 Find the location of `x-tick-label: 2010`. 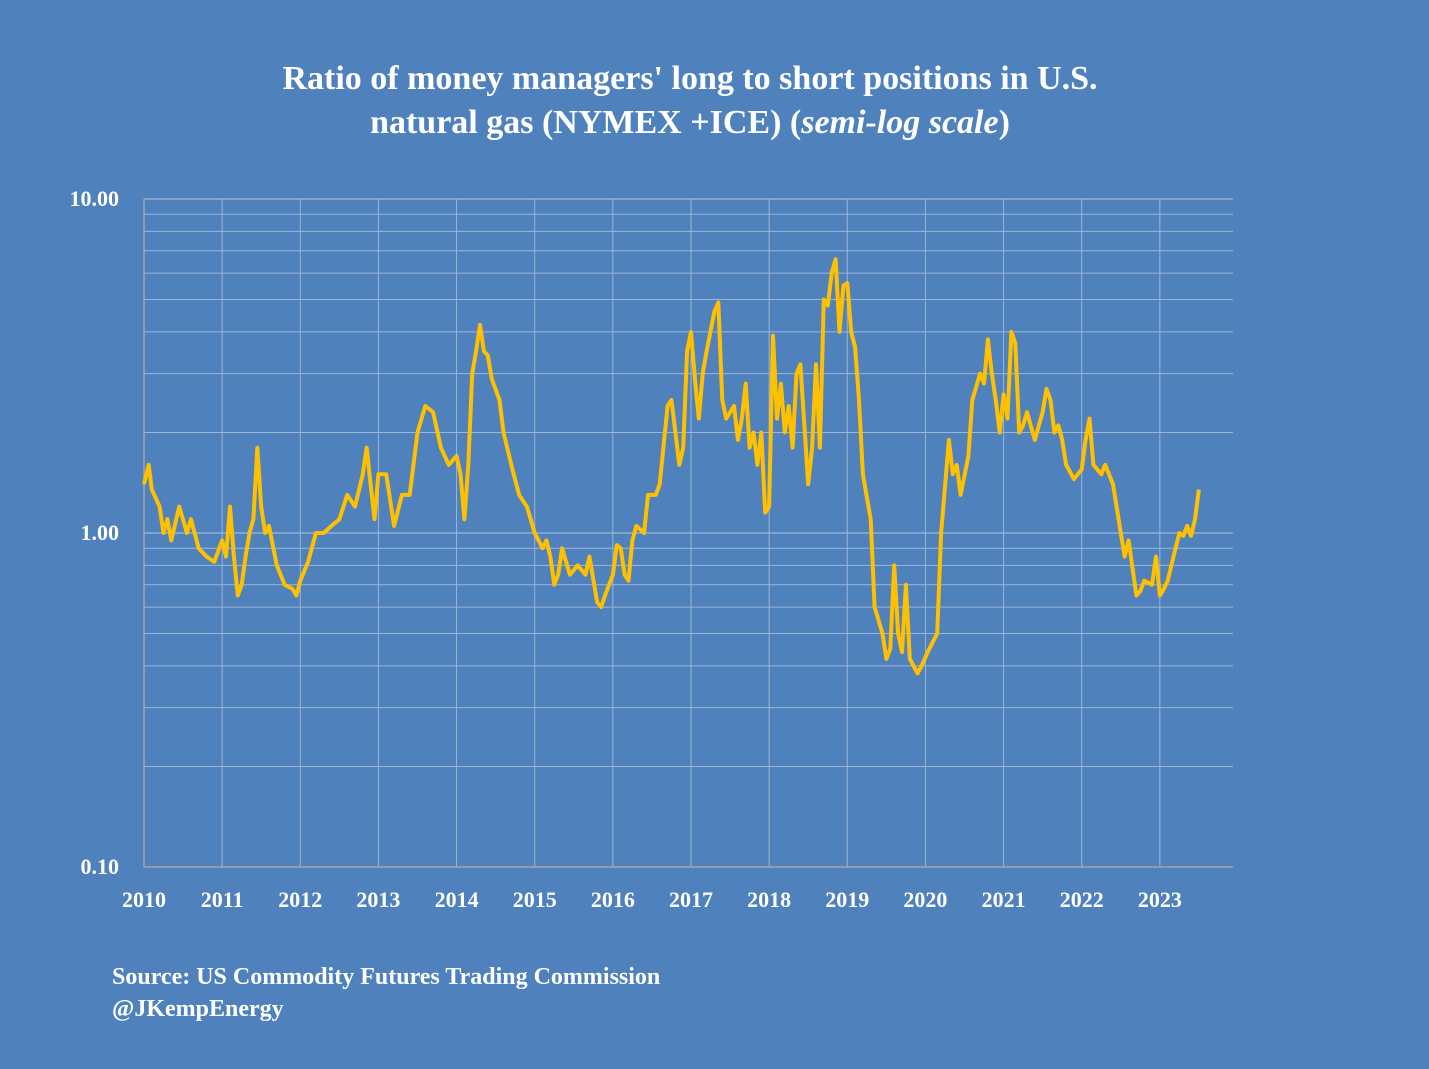

x-tick-label: 2010 is located at coordinates (144, 899).